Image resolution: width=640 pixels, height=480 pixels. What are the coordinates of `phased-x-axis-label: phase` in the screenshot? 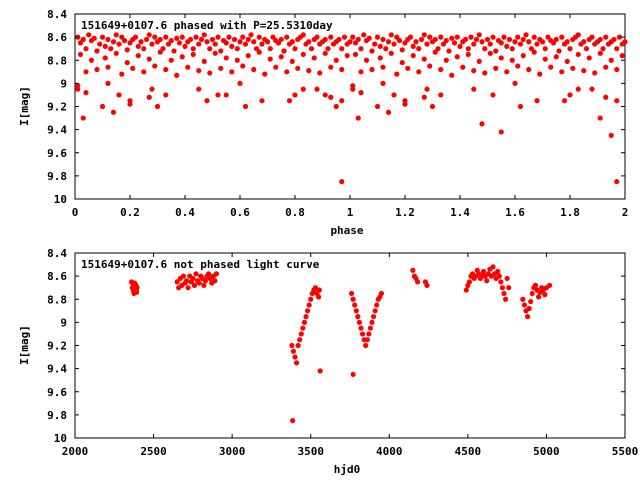 It's located at (346, 230).